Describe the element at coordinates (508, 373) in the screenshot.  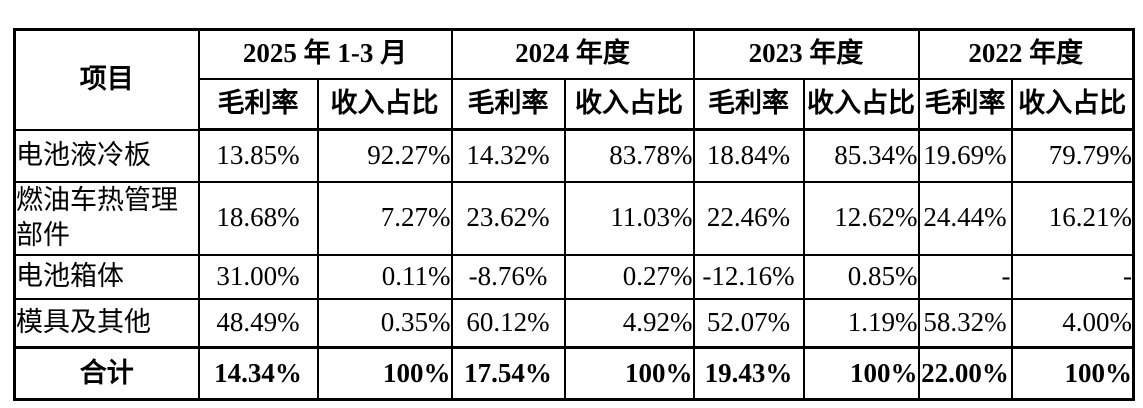
I see `total-value-cell: 17.54%` at that location.